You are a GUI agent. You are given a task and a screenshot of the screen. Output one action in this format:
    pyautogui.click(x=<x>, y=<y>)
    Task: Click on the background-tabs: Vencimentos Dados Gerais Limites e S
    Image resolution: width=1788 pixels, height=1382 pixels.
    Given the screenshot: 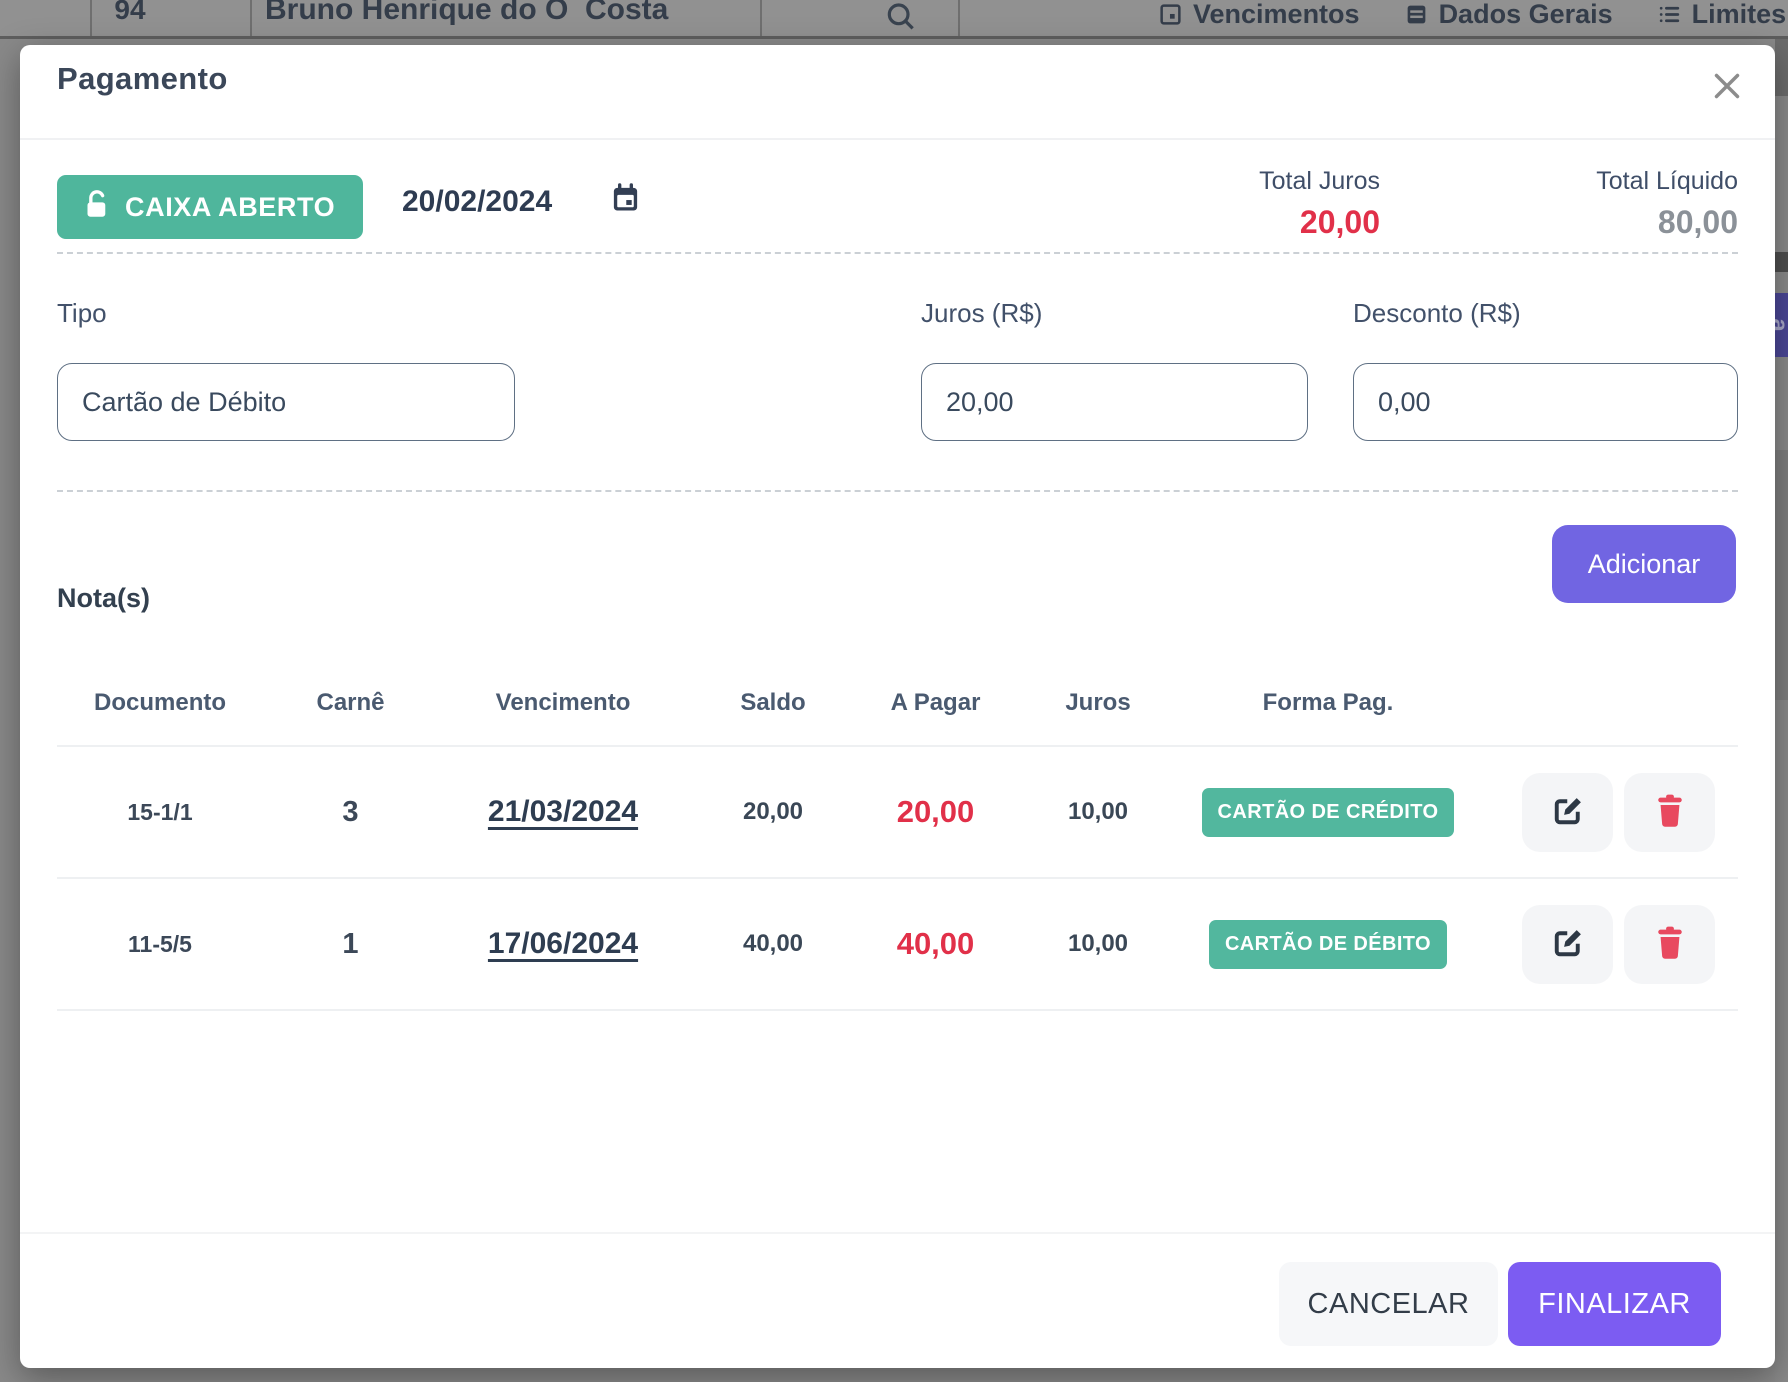 What is the action you would take?
    pyautogui.click(x=1473, y=17)
    